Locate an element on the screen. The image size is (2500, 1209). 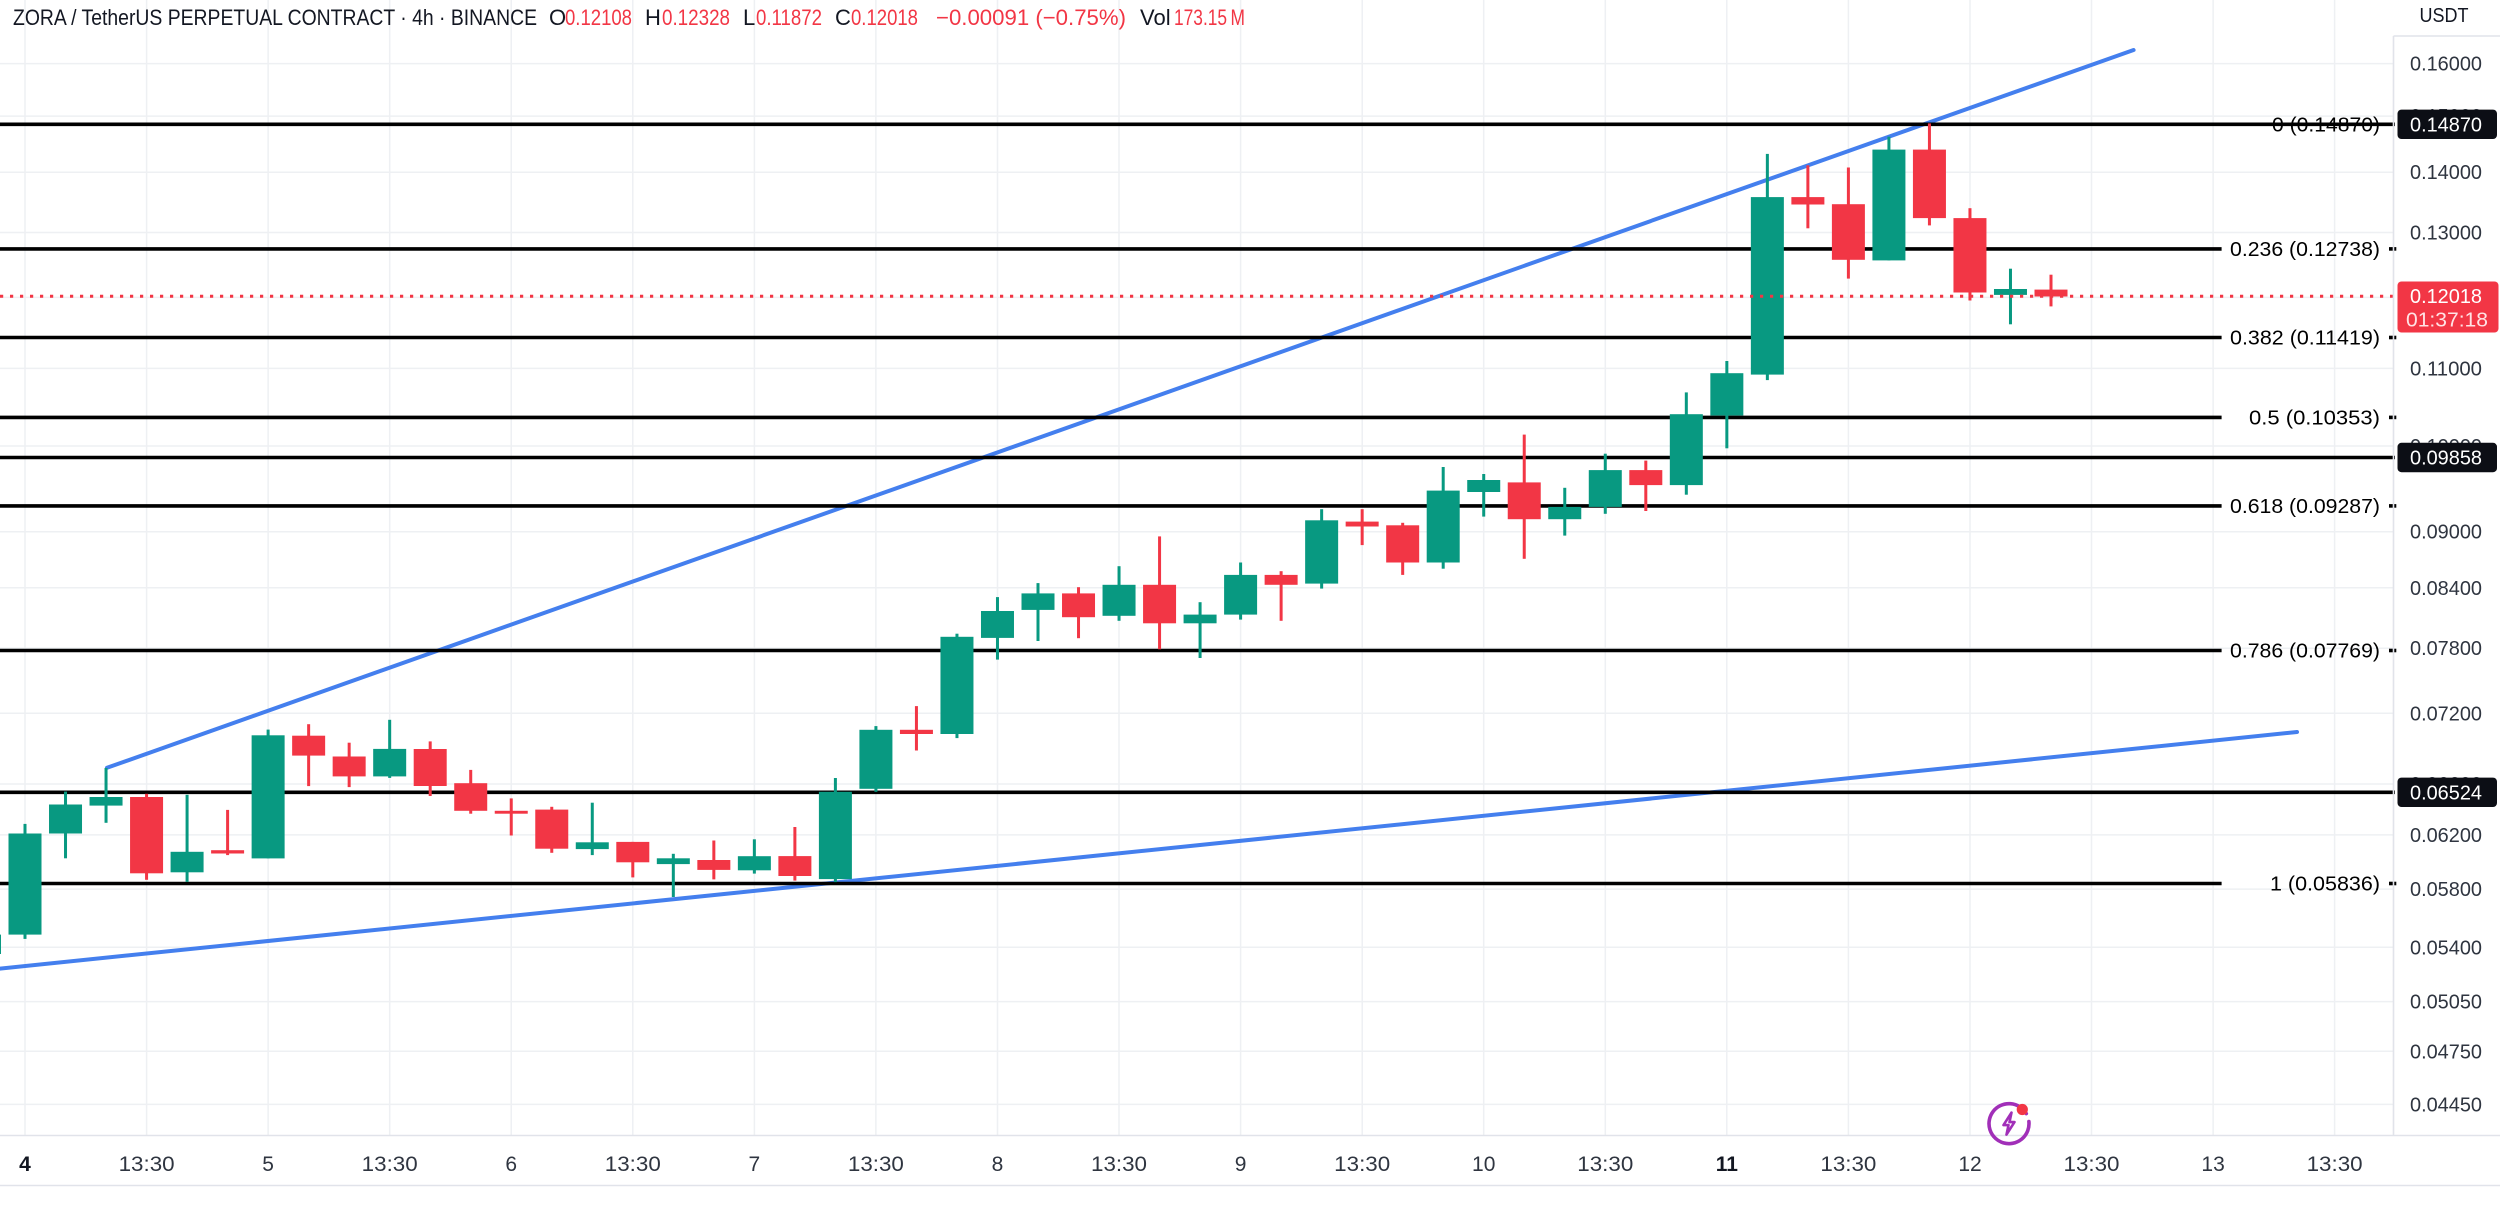
svg-text: 0.786 (0.07769) is located at coordinates (2305, 651).